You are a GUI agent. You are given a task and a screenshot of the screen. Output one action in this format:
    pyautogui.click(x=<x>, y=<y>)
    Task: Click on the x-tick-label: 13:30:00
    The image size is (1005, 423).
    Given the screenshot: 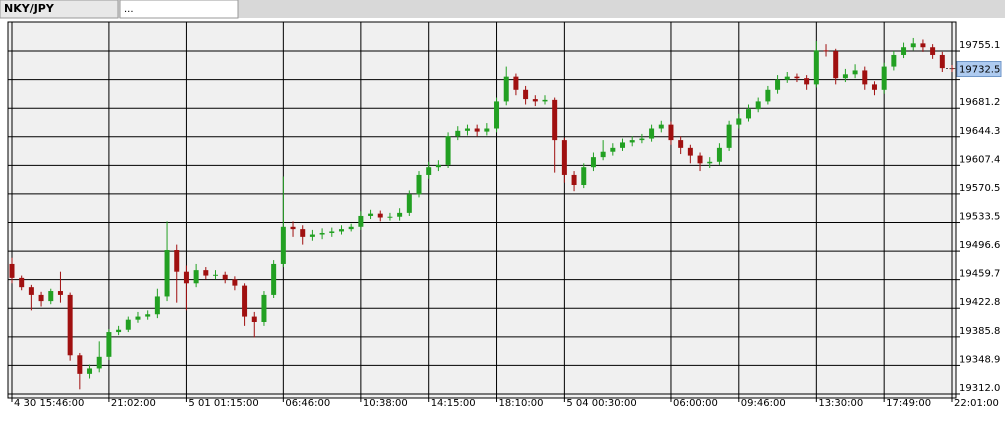 What is the action you would take?
    pyautogui.click(x=840, y=403)
    